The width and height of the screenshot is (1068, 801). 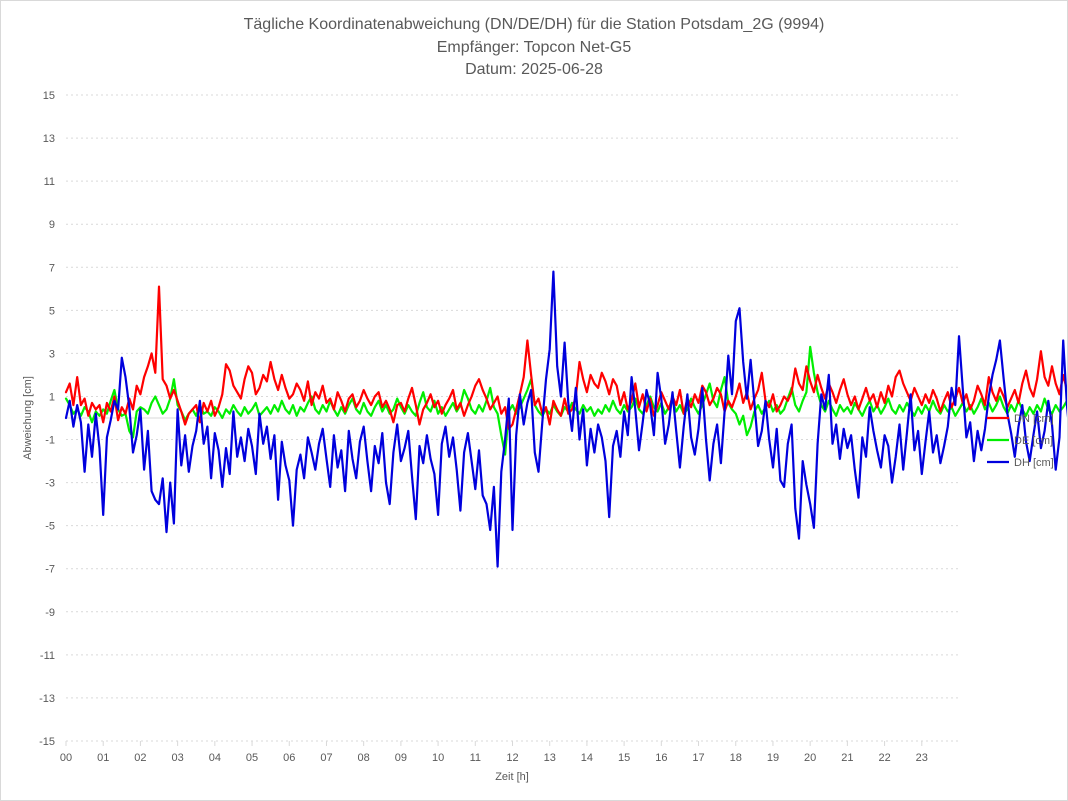 I want to click on legend-label: DE [cm], so click(x=1033, y=441).